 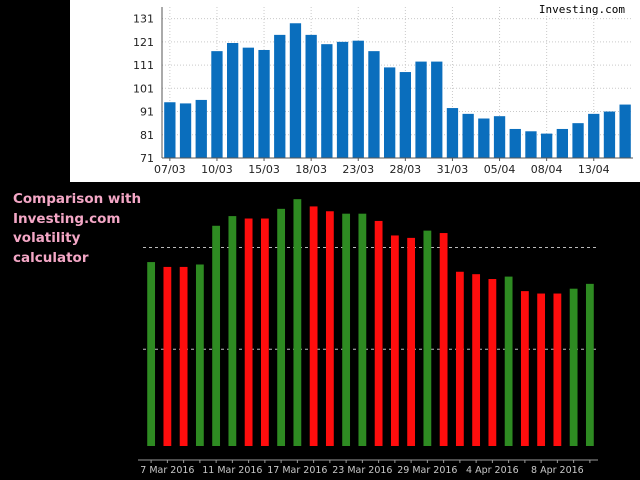 I want to click on caption-line: Investing.com, so click(x=67, y=218).